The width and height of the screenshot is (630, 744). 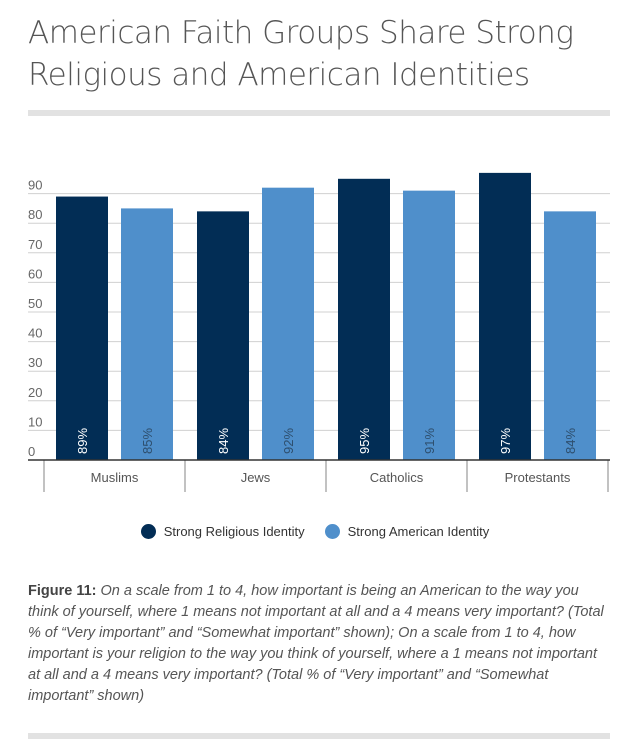 I want to click on y-tick-label: 70, so click(x=35, y=244).